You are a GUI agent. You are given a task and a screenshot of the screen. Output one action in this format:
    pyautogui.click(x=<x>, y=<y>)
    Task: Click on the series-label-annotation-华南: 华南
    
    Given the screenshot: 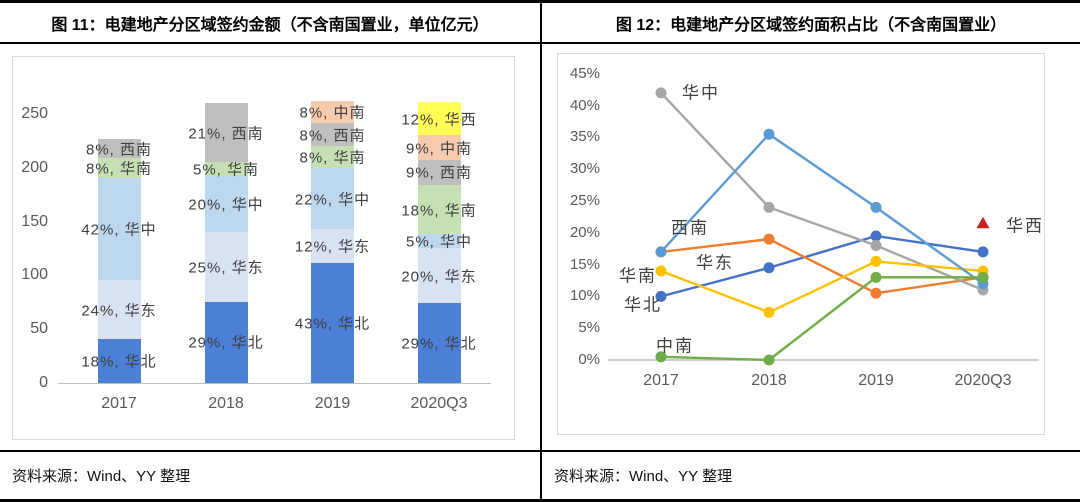 What is the action you would take?
    pyautogui.click(x=638, y=276)
    